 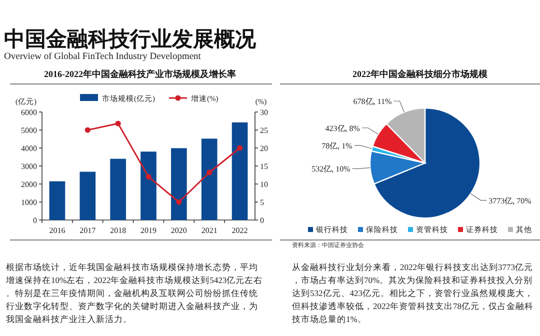 I want to click on y2-tick-label: 10, so click(x=264, y=184).